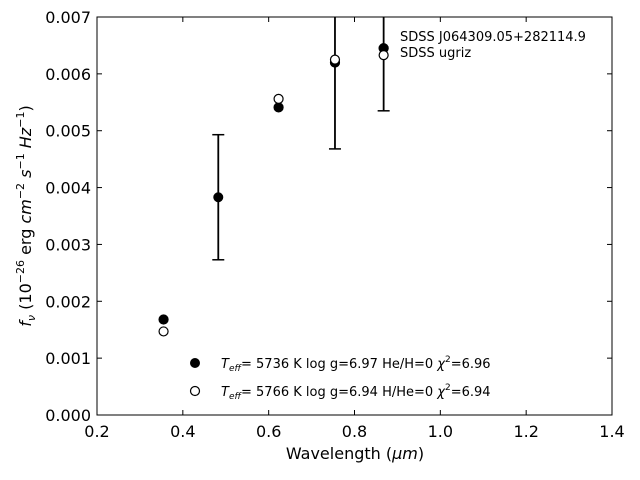  I want to click on legend-open-marker, so click(195, 391).